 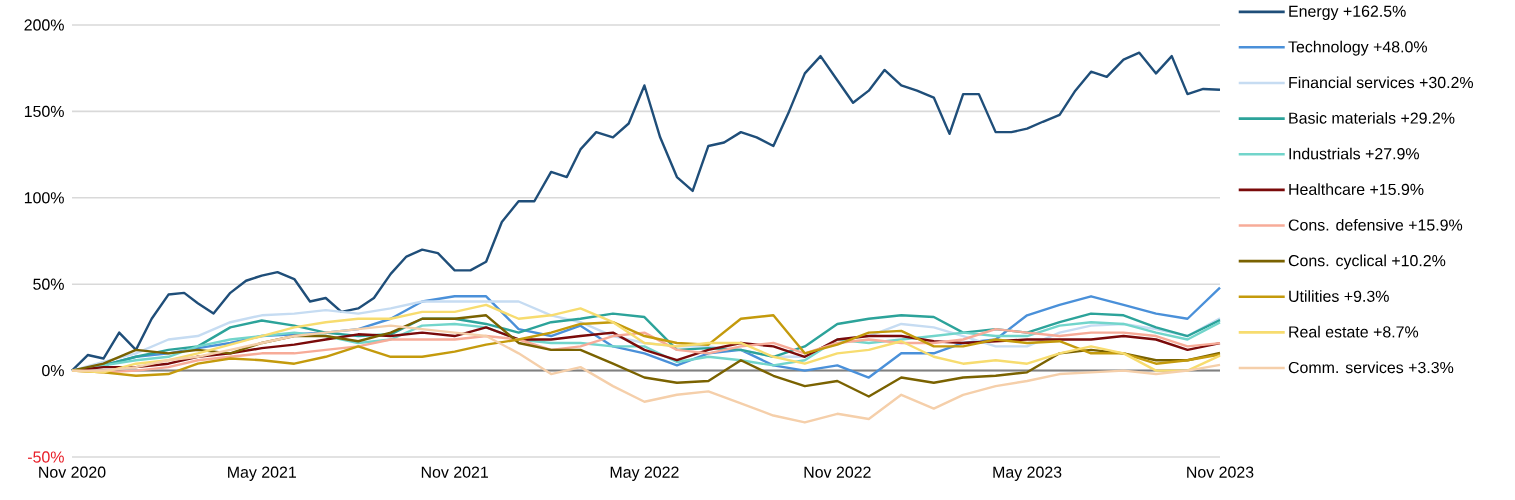 What do you see at coordinates (1371, 367) in the screenshot?
I see `legend-label: Comm. services +3.3%` at bounding box center [1371, 367].